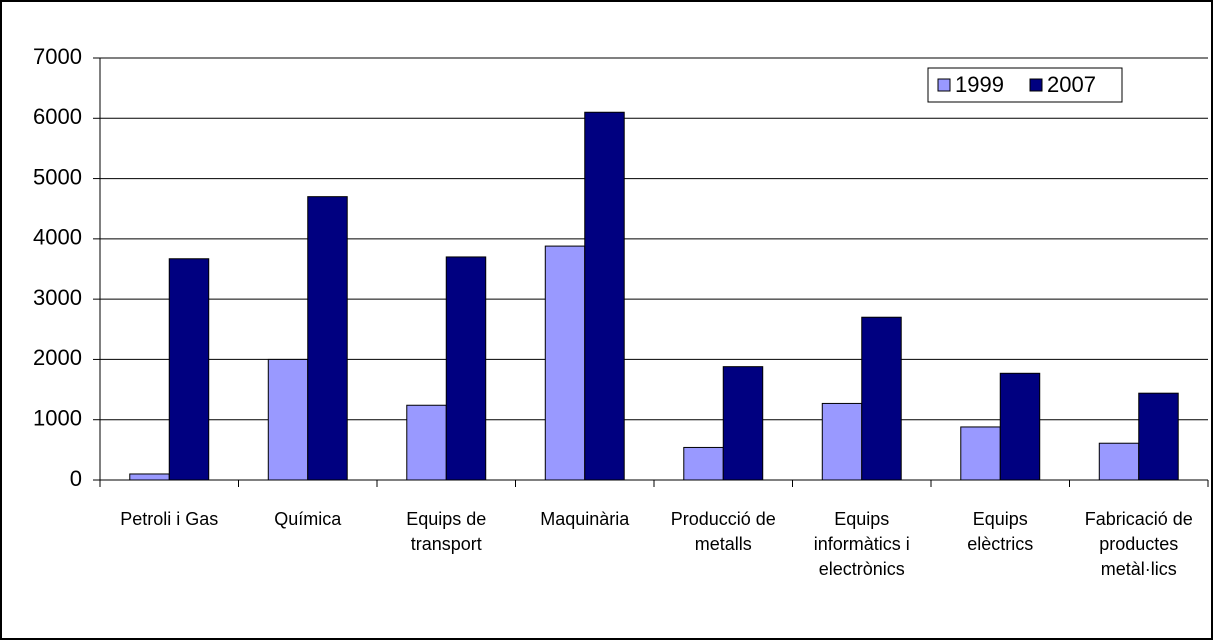  I want to click on y-tick-label: 2000, so click(57, 357).